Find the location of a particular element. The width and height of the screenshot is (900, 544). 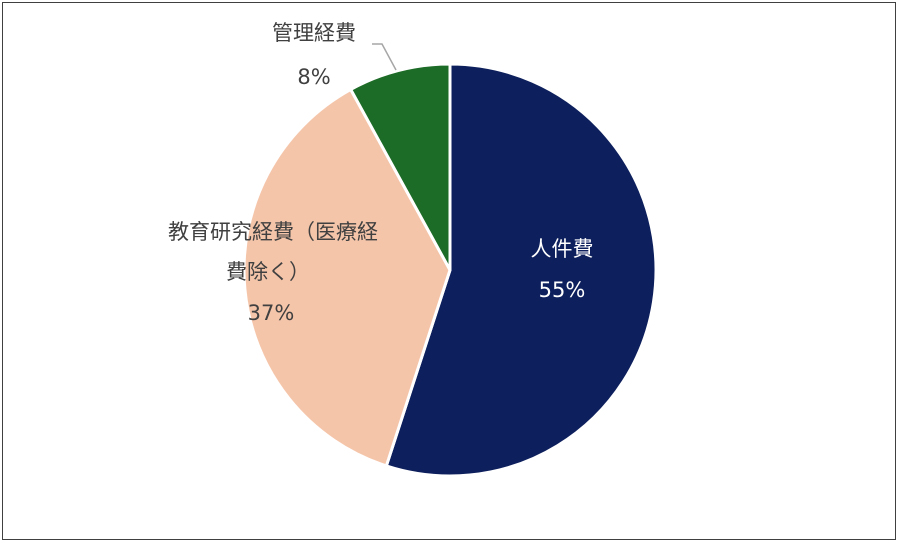

label-admin-value: 8% is located at coordinates (313, 77).